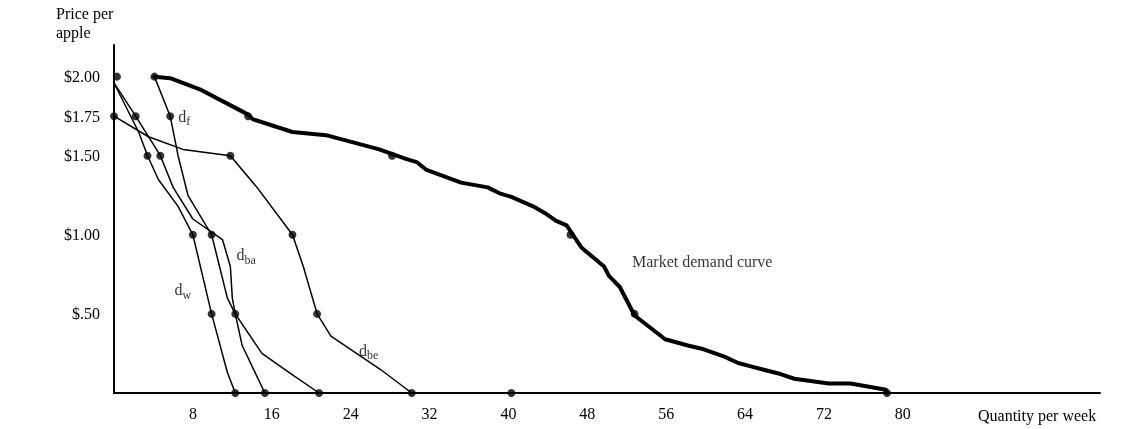  I want to click on y-tick-label: $1.75, so click(82, 116).